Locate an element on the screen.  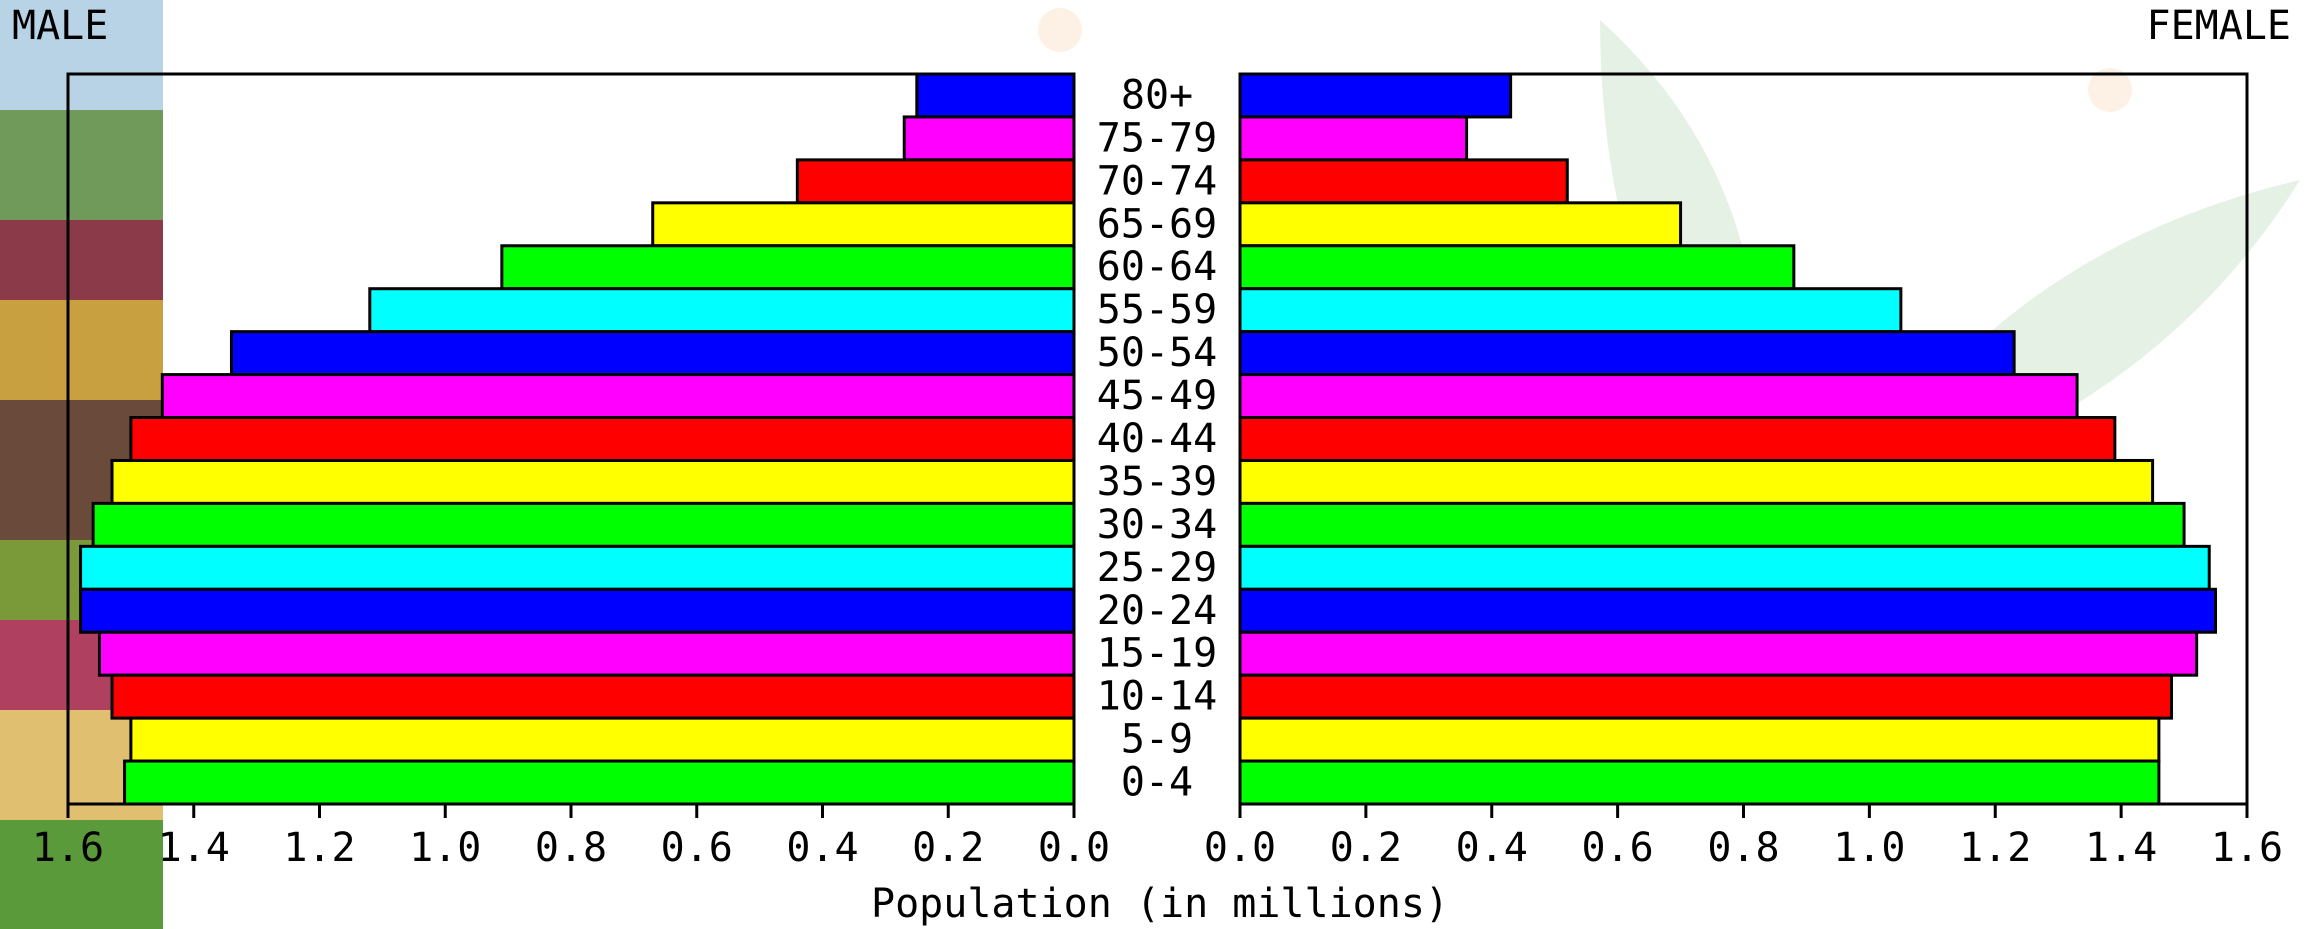
category-label: 65-69 is located at coordinates (1157, 224).